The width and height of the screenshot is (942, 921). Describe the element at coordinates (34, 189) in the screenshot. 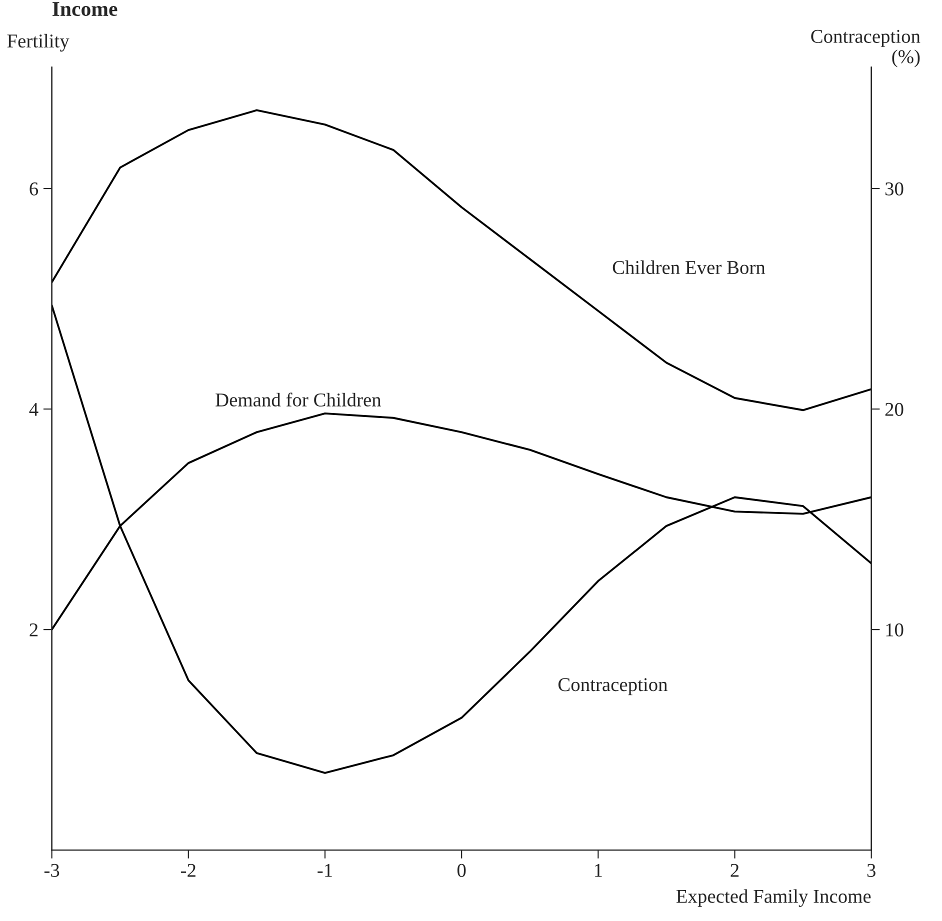

I see `y-tick-label: 6` at that location.